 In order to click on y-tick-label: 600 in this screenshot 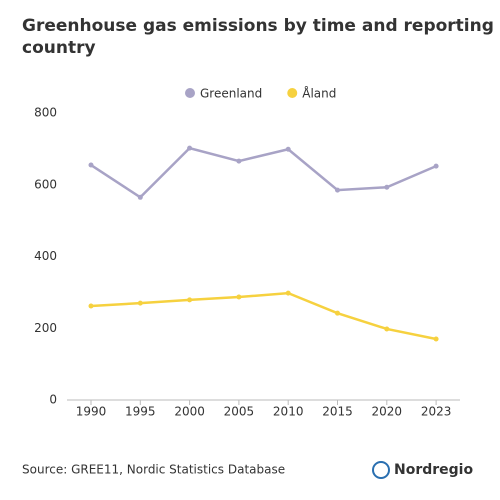, I will do `click(45, 184)`.